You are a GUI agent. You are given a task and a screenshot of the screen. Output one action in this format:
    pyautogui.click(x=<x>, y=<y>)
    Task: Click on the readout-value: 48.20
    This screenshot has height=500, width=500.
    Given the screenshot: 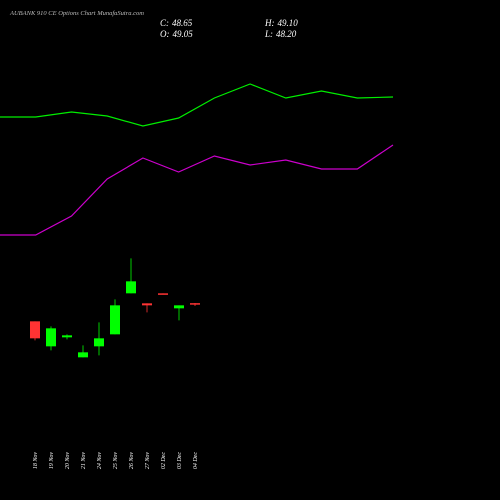 What is the action you would take?
    pyautogui.click(x=286, y=34)
    